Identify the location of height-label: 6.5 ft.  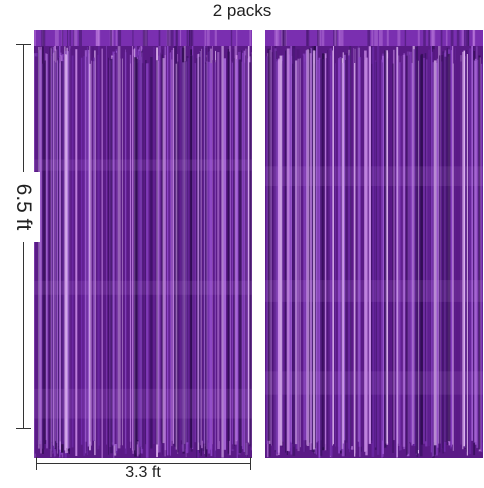
(23, 207).